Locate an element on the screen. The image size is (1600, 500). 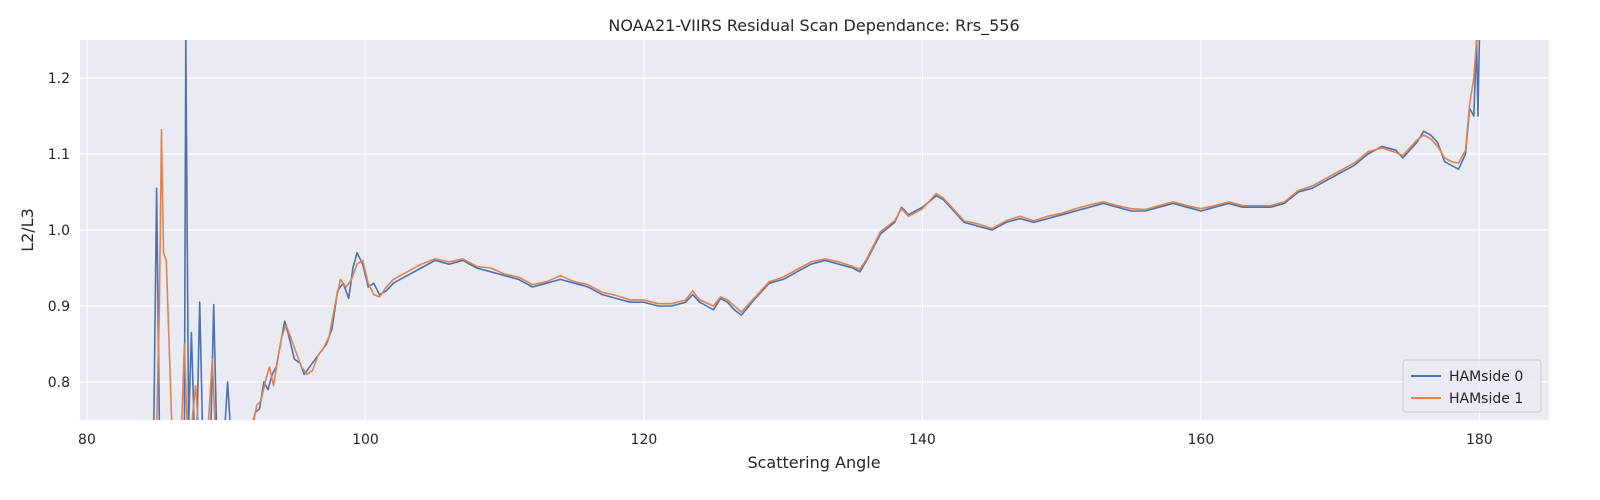
y-tick-labels: 0.8 0.9 1.0 1.1 1.2 is located at coordinates (59, 231).